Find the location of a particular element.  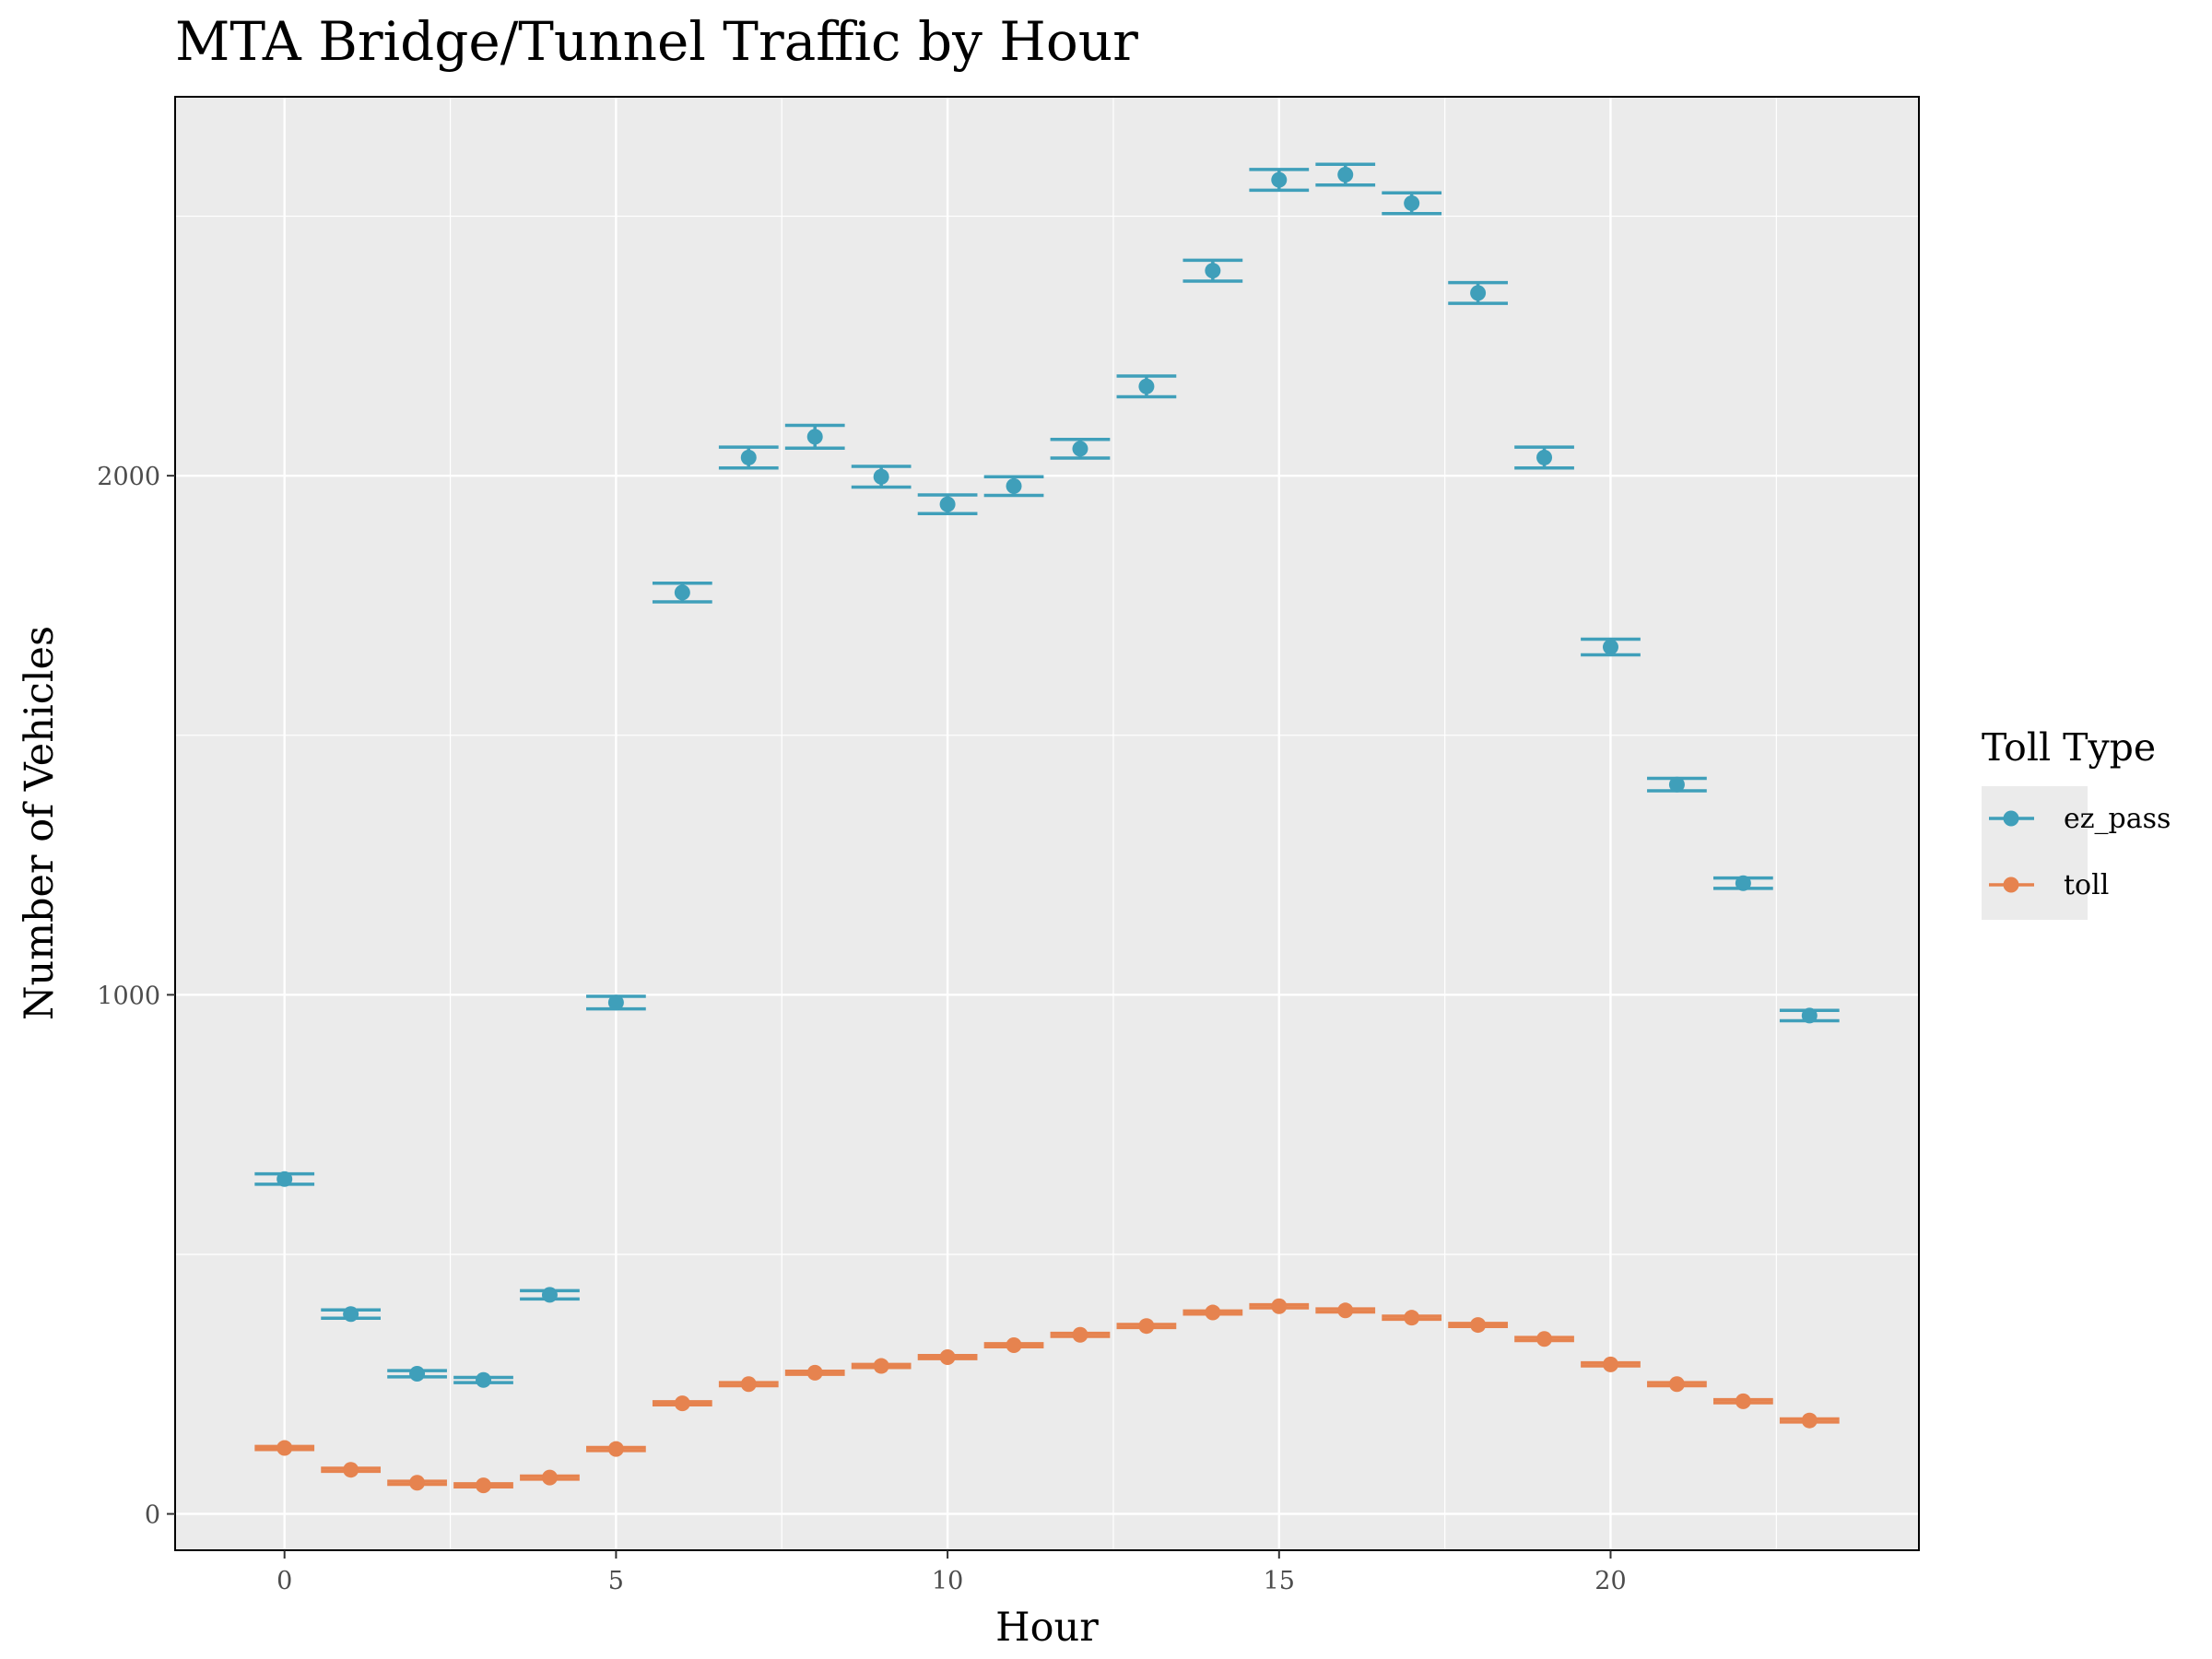

x-tick-label: 5 is located at coordinates (616, 1581).